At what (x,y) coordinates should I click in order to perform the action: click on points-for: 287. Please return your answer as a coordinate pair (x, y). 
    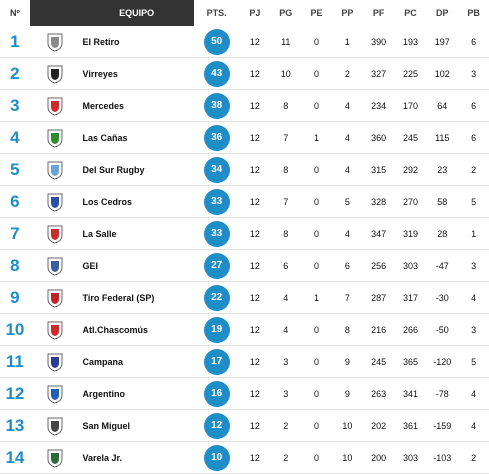
    Looking at the image, I should click on (379, 297).